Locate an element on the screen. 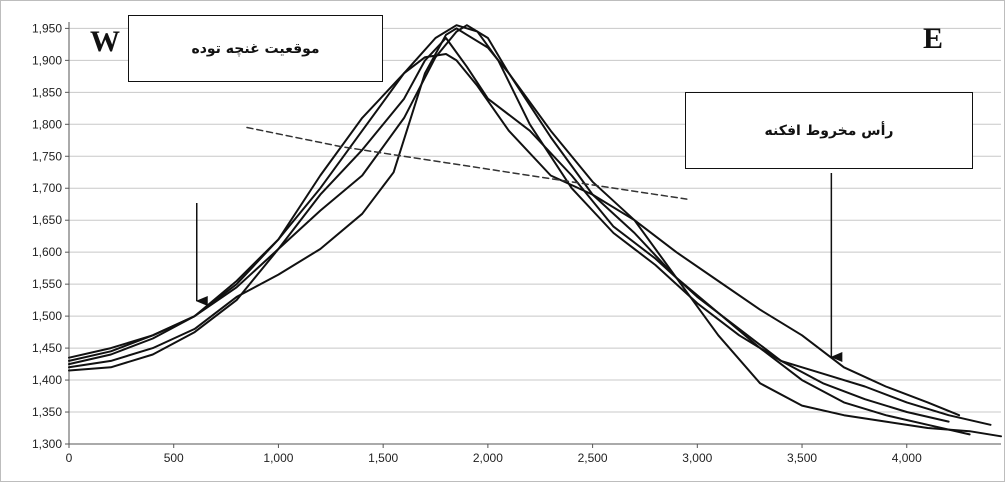  x-tick-label: 4,000 is located at coordinates (907, 458).